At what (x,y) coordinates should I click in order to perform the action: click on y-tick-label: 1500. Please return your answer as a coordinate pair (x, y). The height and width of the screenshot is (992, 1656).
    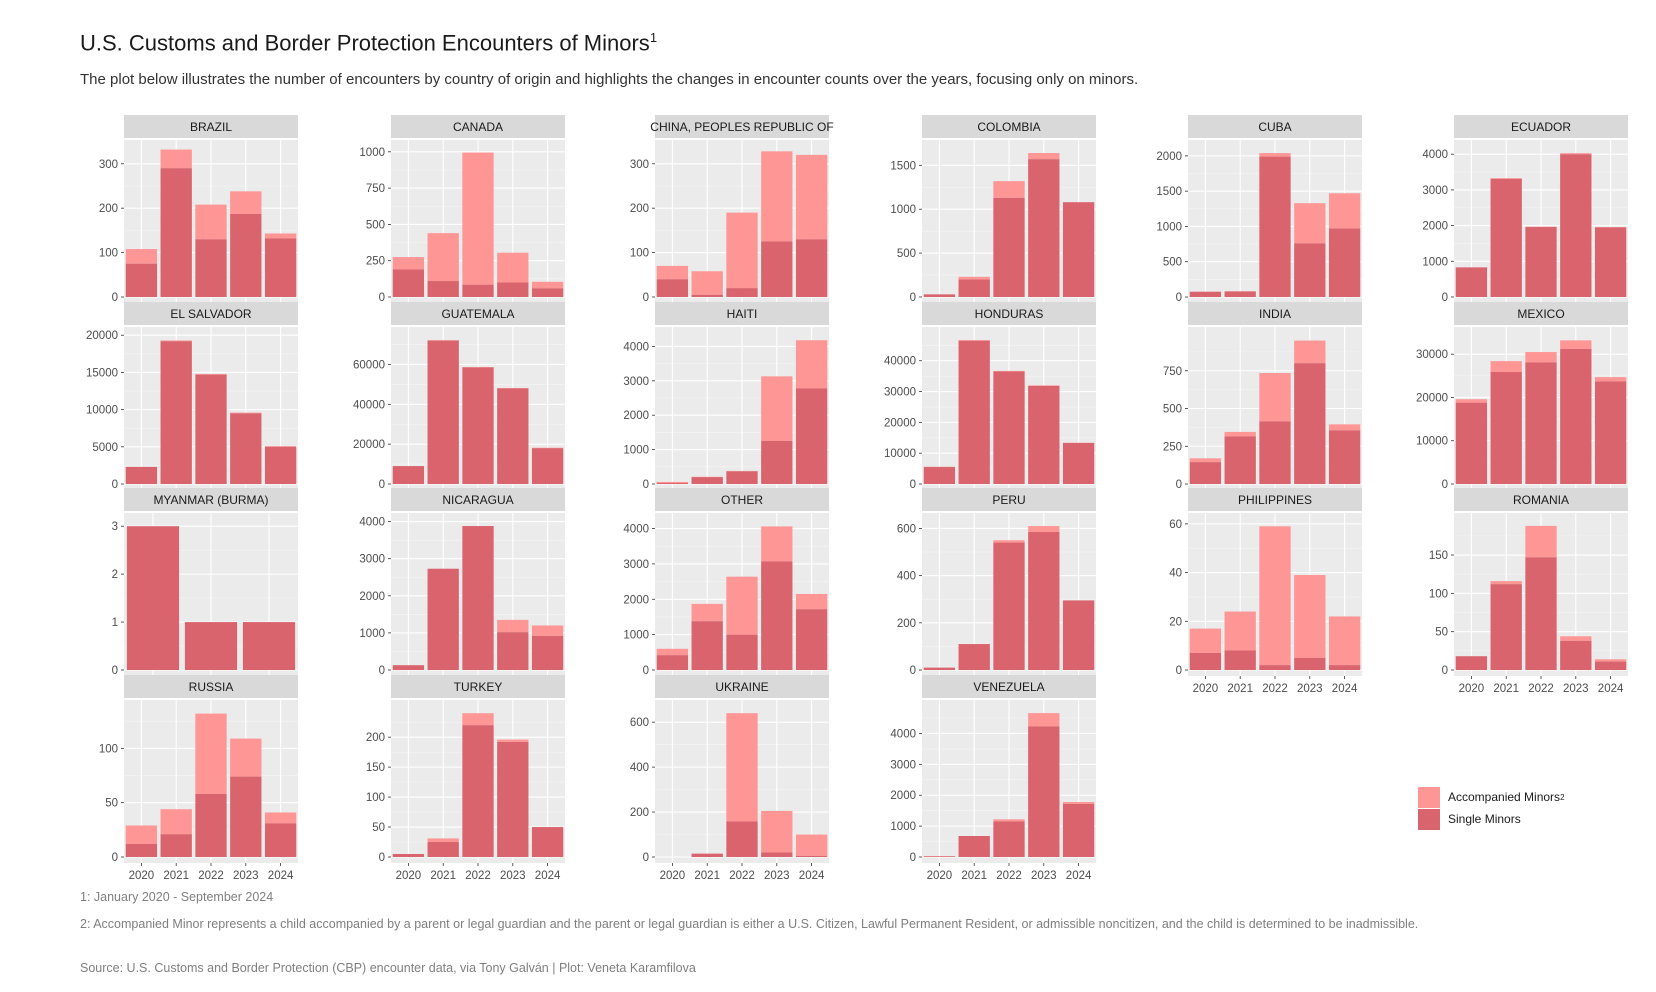
    Looking at the image, I should click on (1169, 192).